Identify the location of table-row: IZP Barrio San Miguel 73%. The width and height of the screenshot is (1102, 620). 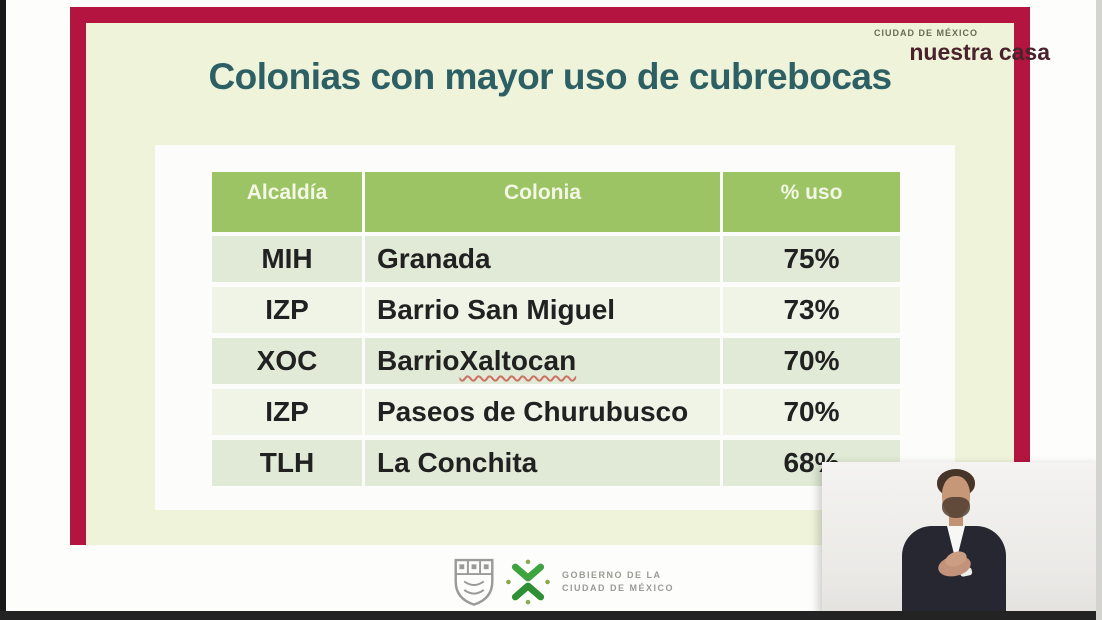
(556, 310).